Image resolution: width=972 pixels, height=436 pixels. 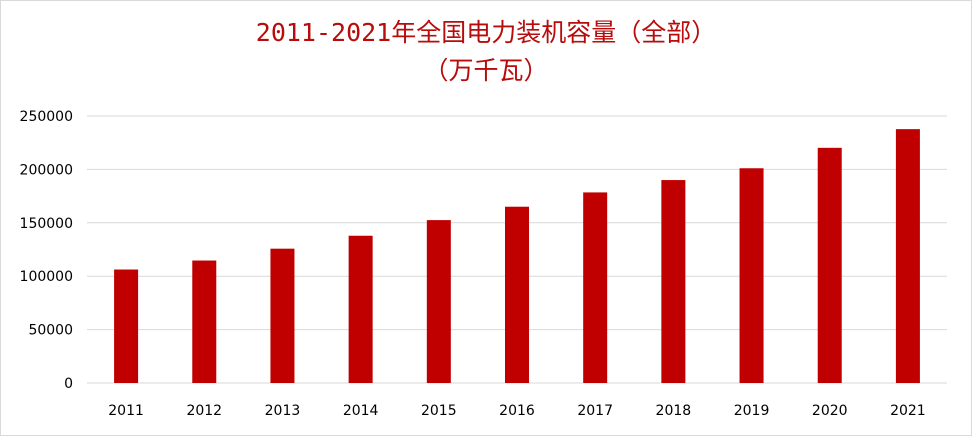 I want to click on y-tick-label: 0, so click(x=68, y=384).